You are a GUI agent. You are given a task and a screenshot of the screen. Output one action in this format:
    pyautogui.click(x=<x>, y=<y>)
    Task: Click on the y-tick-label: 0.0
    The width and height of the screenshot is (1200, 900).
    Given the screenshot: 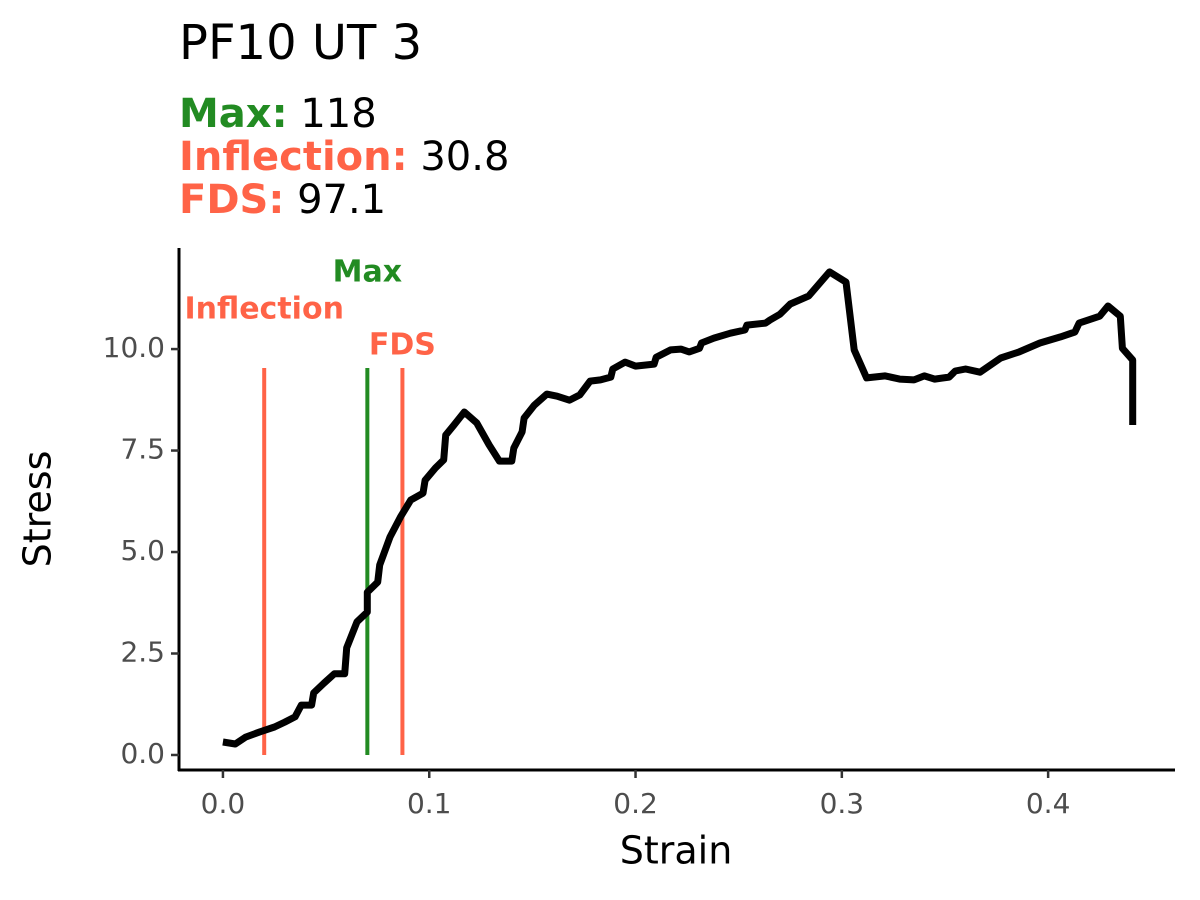 What is the action you would take?
    pyautogui.click(x=142, y=753)
    